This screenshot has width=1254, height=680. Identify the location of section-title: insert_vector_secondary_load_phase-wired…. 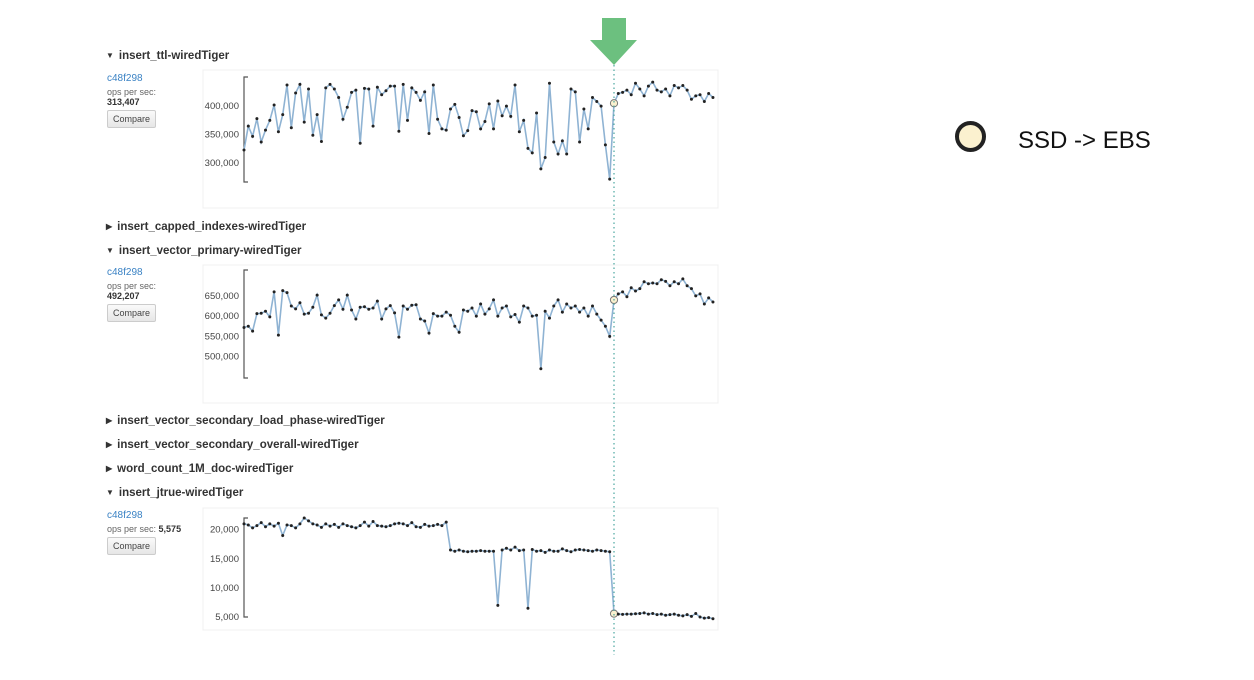
(251, 421).